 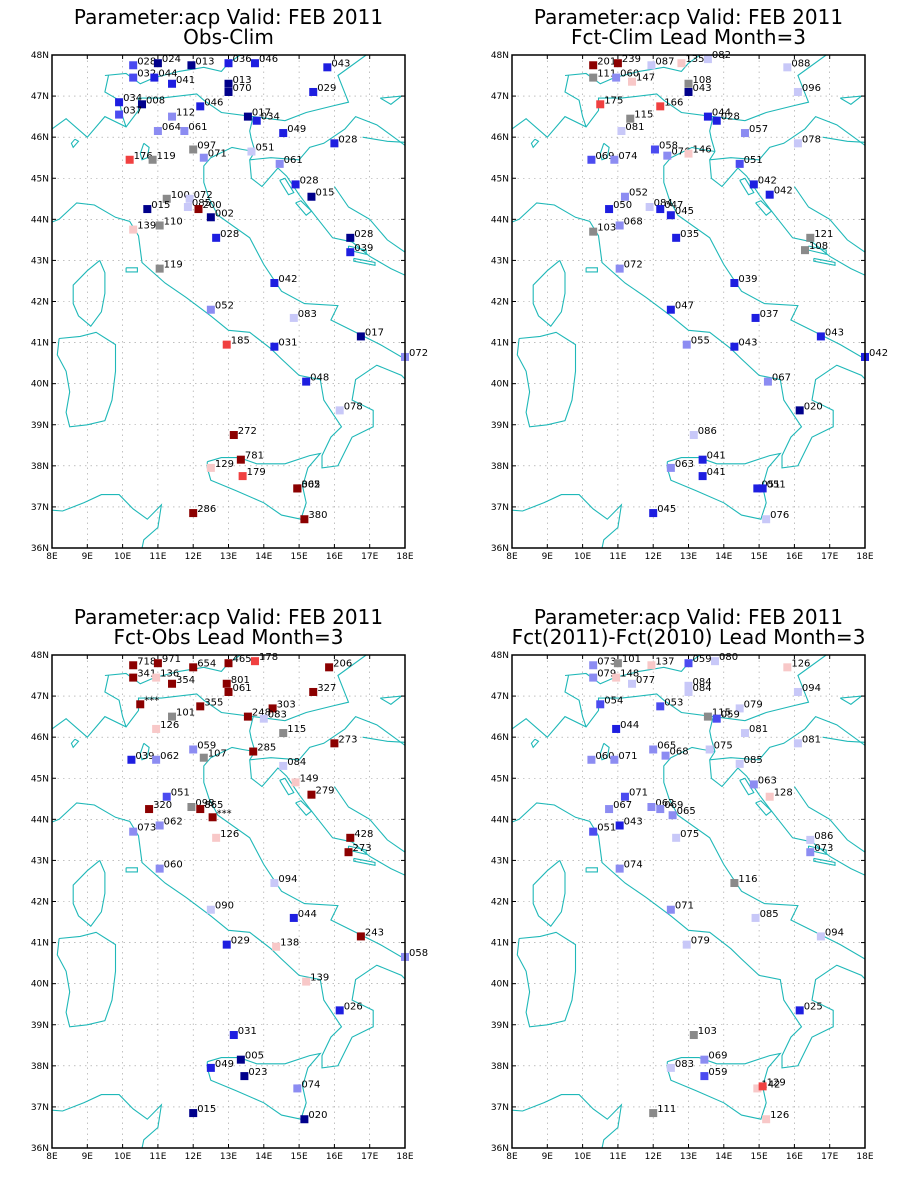 I want to click on station-value: 094, so click(x=834, y=932).